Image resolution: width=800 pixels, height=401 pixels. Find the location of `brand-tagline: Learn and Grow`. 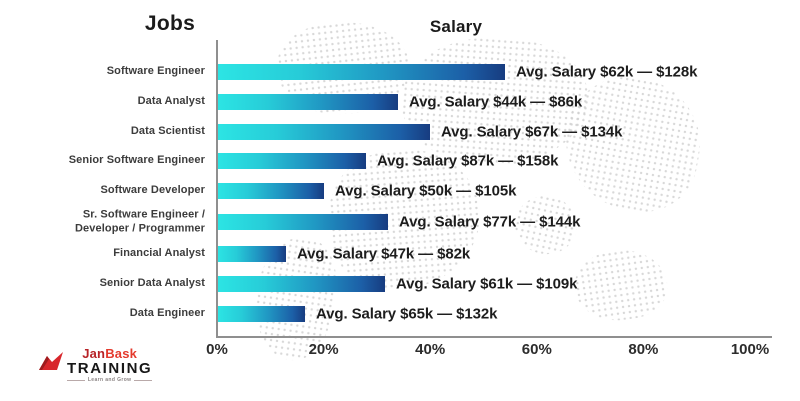

brand-tagline: Learn and Grow is located at coordinates (110, 380).